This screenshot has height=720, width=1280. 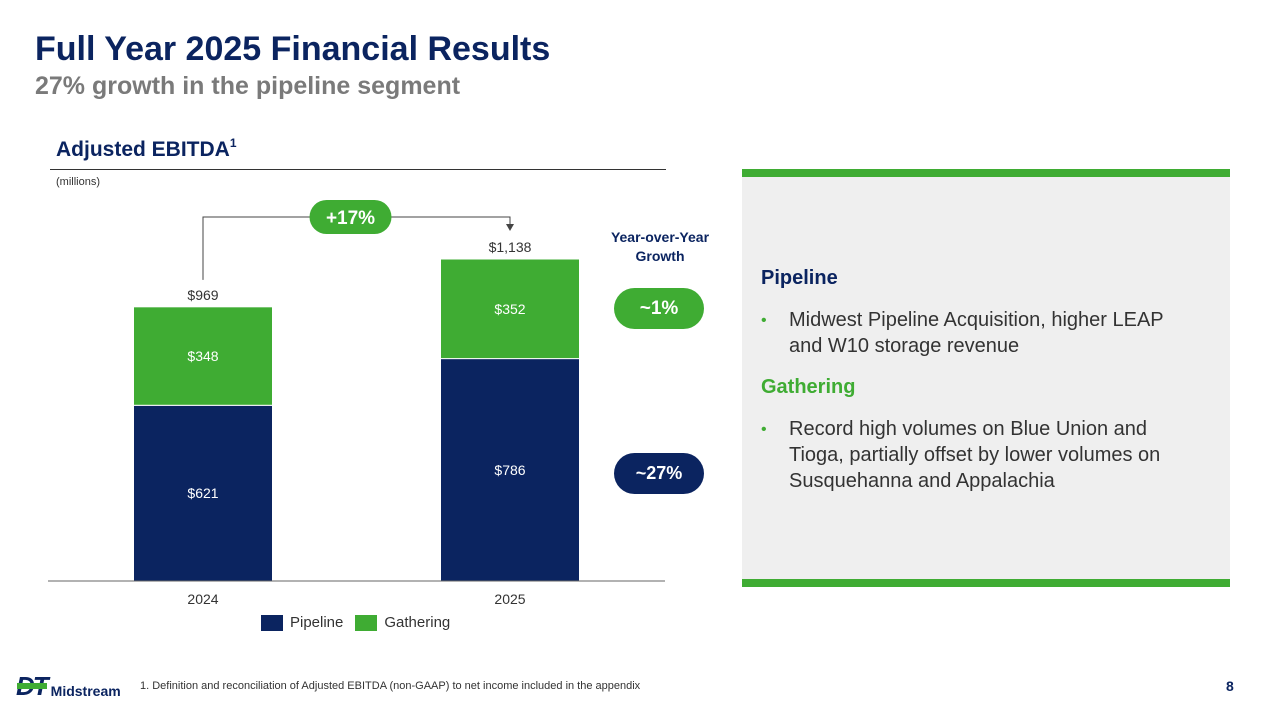 I want to click on chart-heading-label: Adjusted EBITDA, so click(x=143, y=149).